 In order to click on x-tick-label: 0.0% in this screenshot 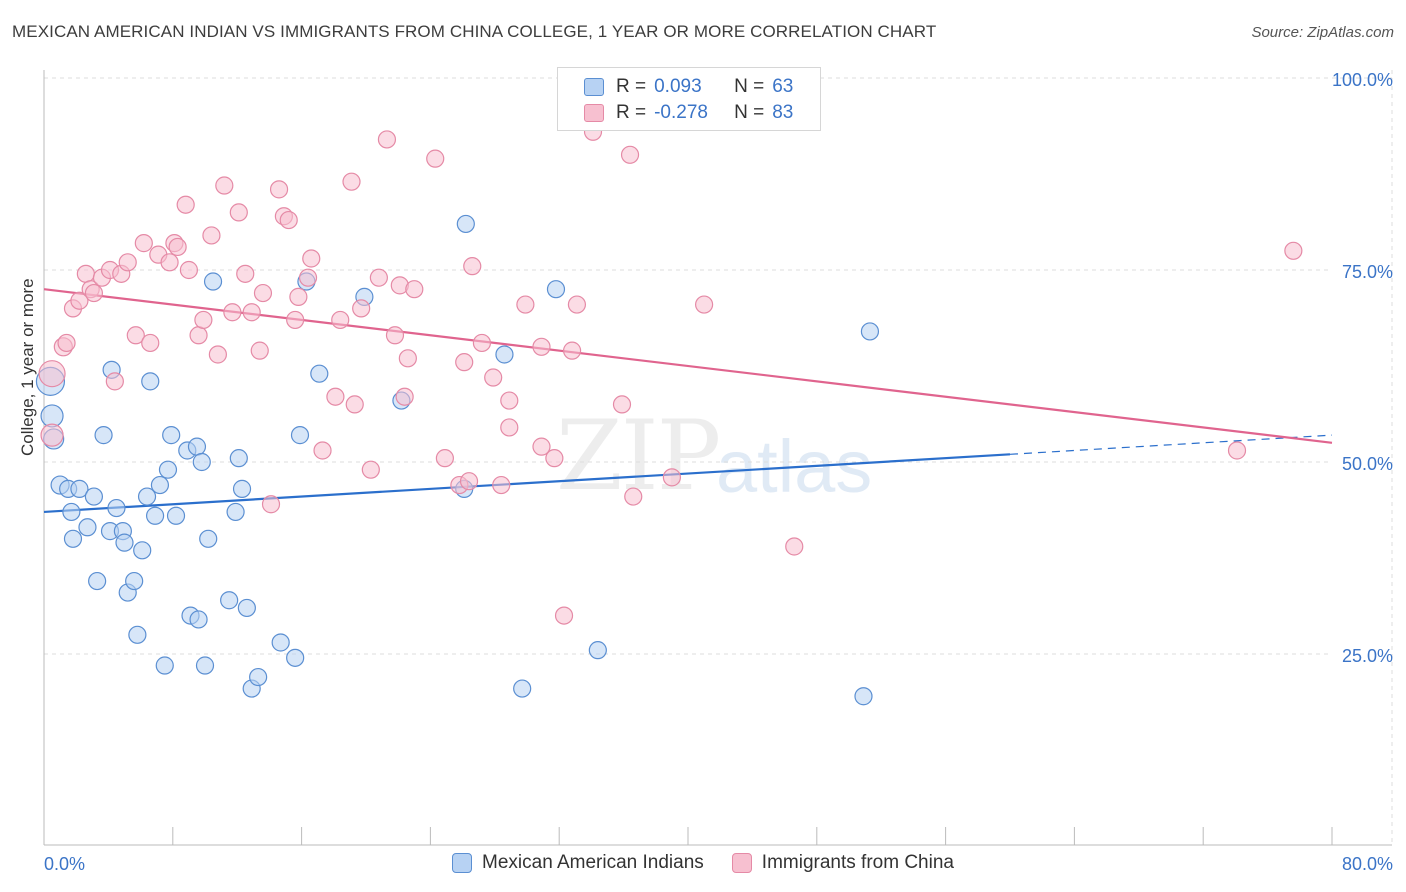, I will do `click(64, 864)`.